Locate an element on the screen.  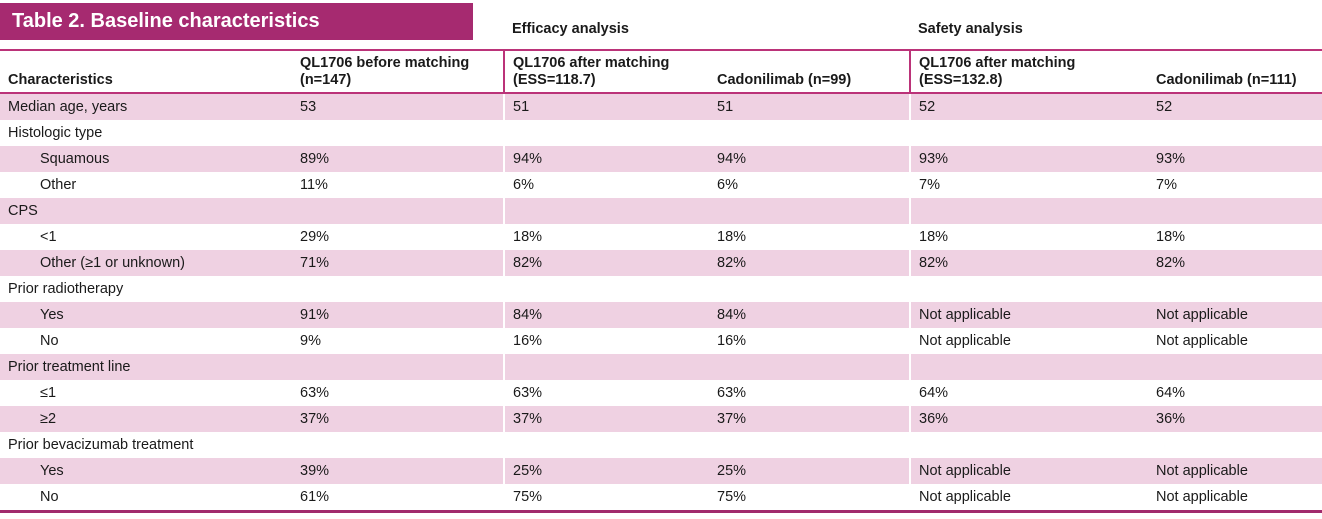
table-row: Prior radiotherapy is located at coordinates (661, 289).